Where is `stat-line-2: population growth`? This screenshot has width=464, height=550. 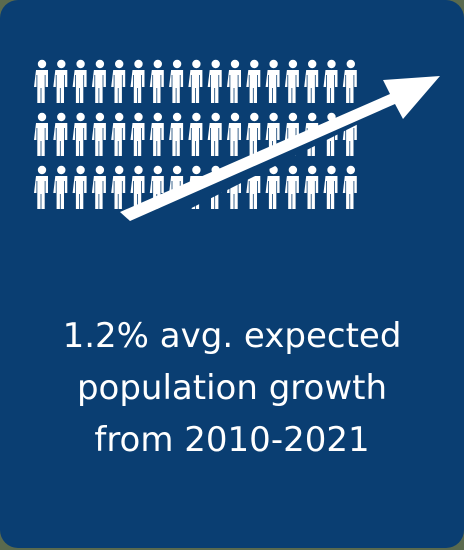
stat-line-2: population growth is located at coordinates (232, 388).